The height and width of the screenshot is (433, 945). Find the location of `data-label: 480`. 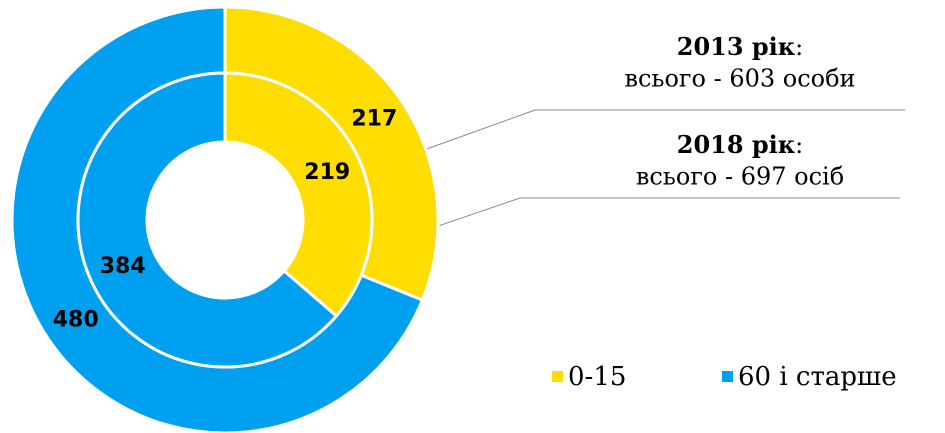

data-label: 480 is located at coordinates (76, 320).